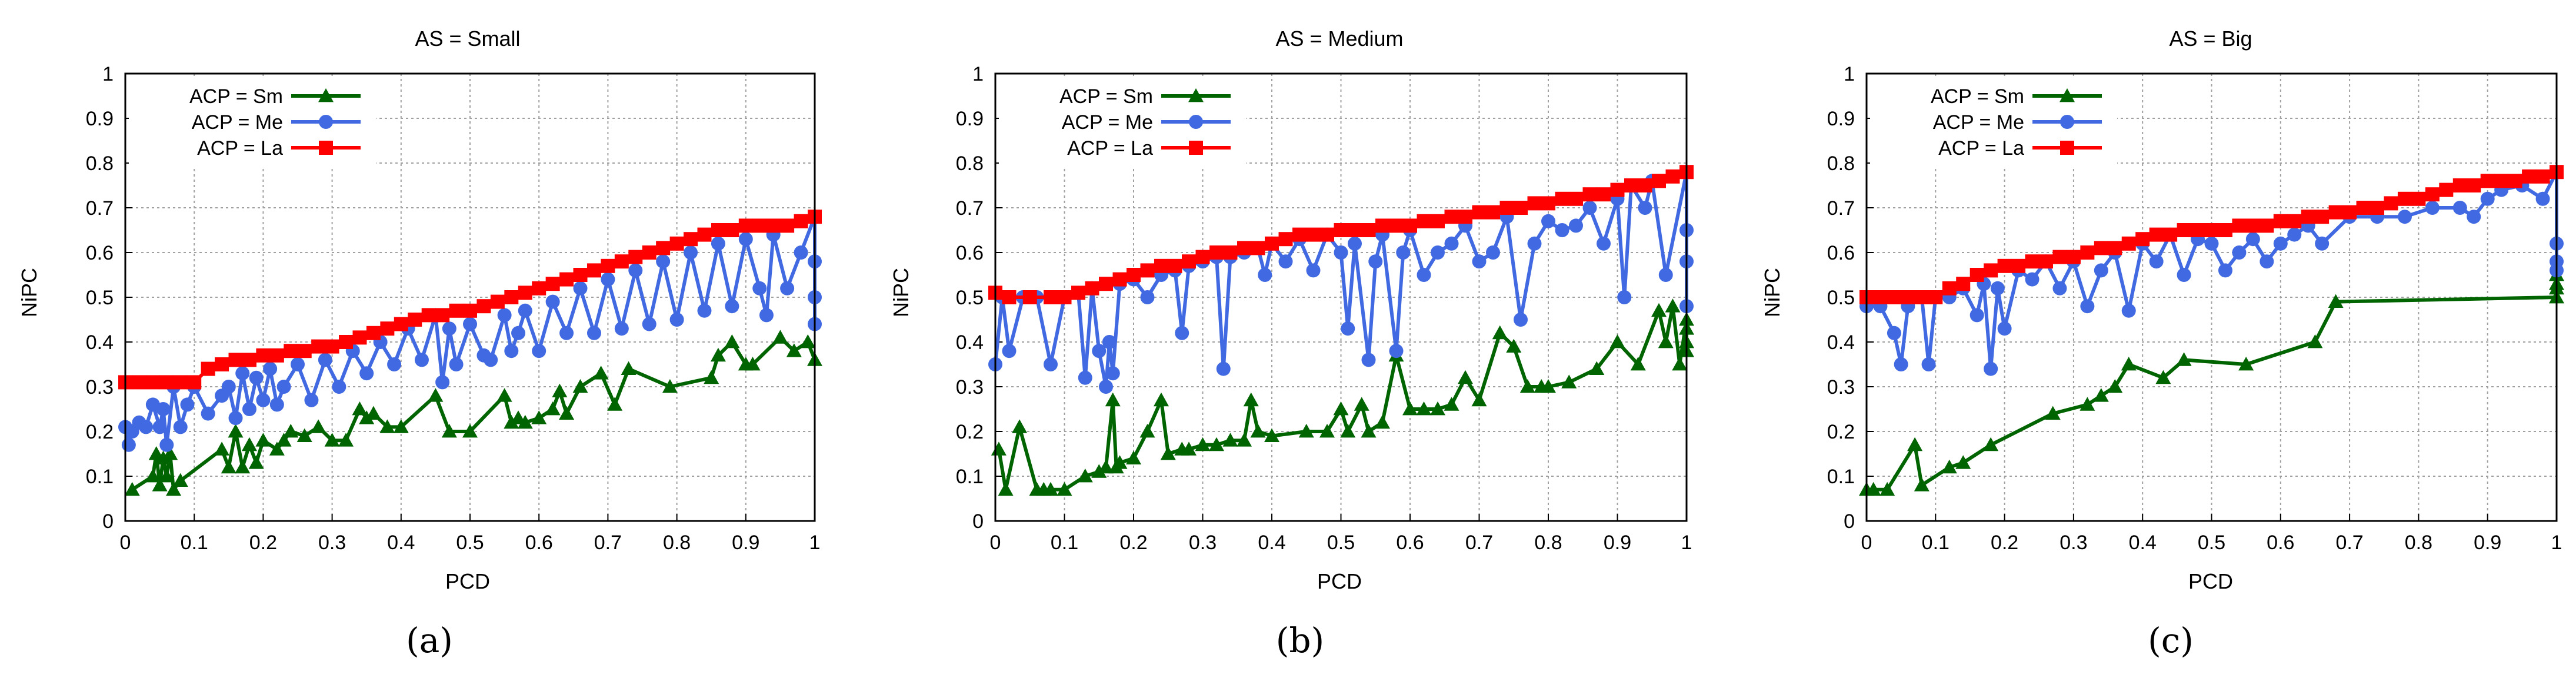 This screenshot has width=2576, height=694. I want to click on y-tick-label: 1, so click(1850, 74).